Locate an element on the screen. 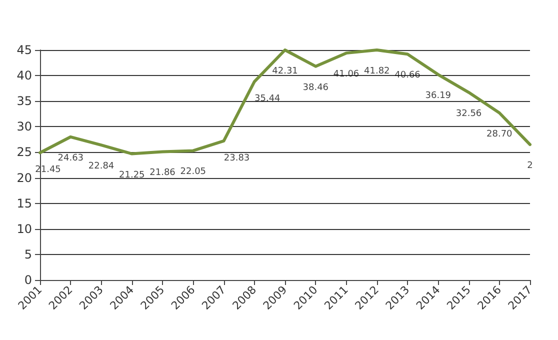 The height and width of the screenshot is (340, 558). annotation: 22.05 is located at coordinates (193, 172).